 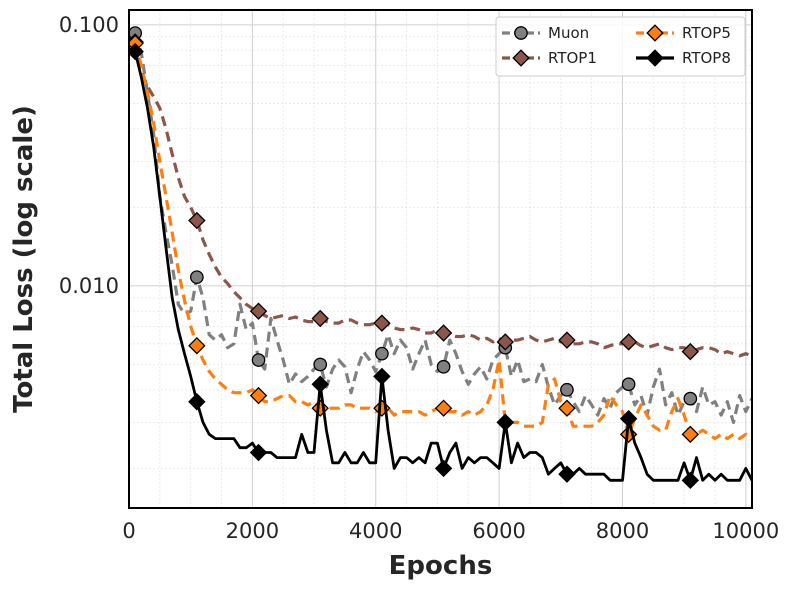 I want to click on legend-marker-rtop8, so click(x=655, y=58).